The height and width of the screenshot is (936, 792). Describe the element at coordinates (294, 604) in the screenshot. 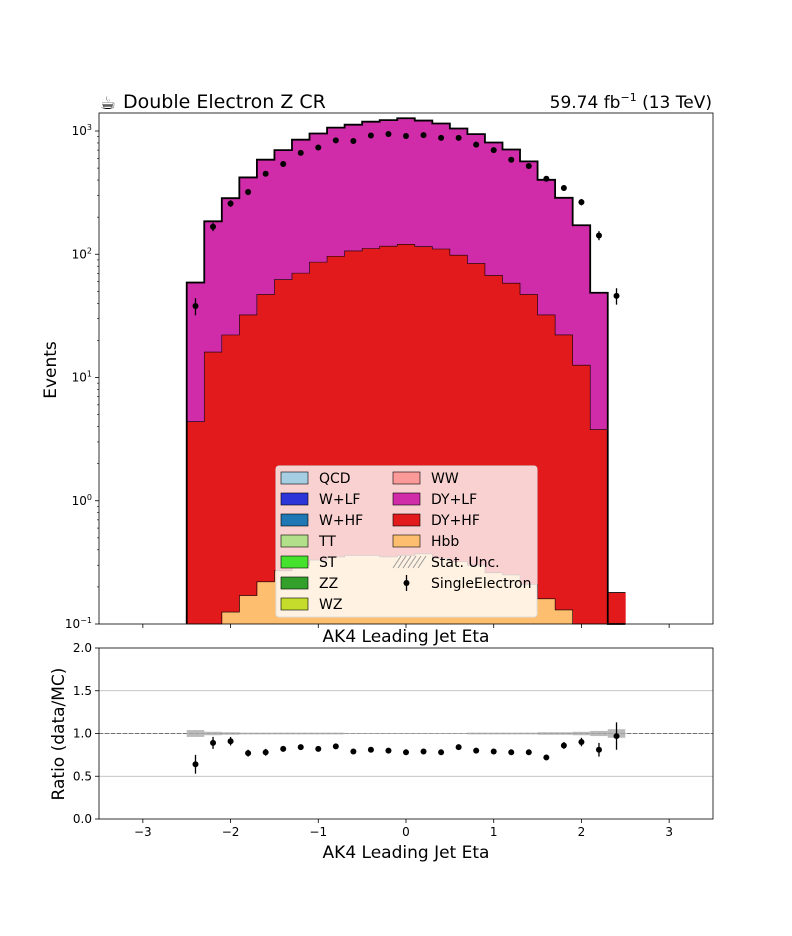

I see `legend-swatch-wz` at that location.